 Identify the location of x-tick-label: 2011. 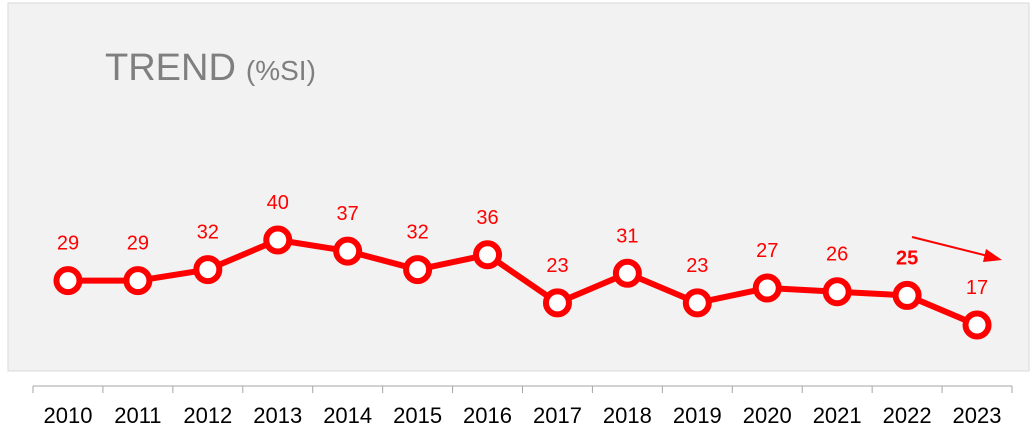
(137, 415).